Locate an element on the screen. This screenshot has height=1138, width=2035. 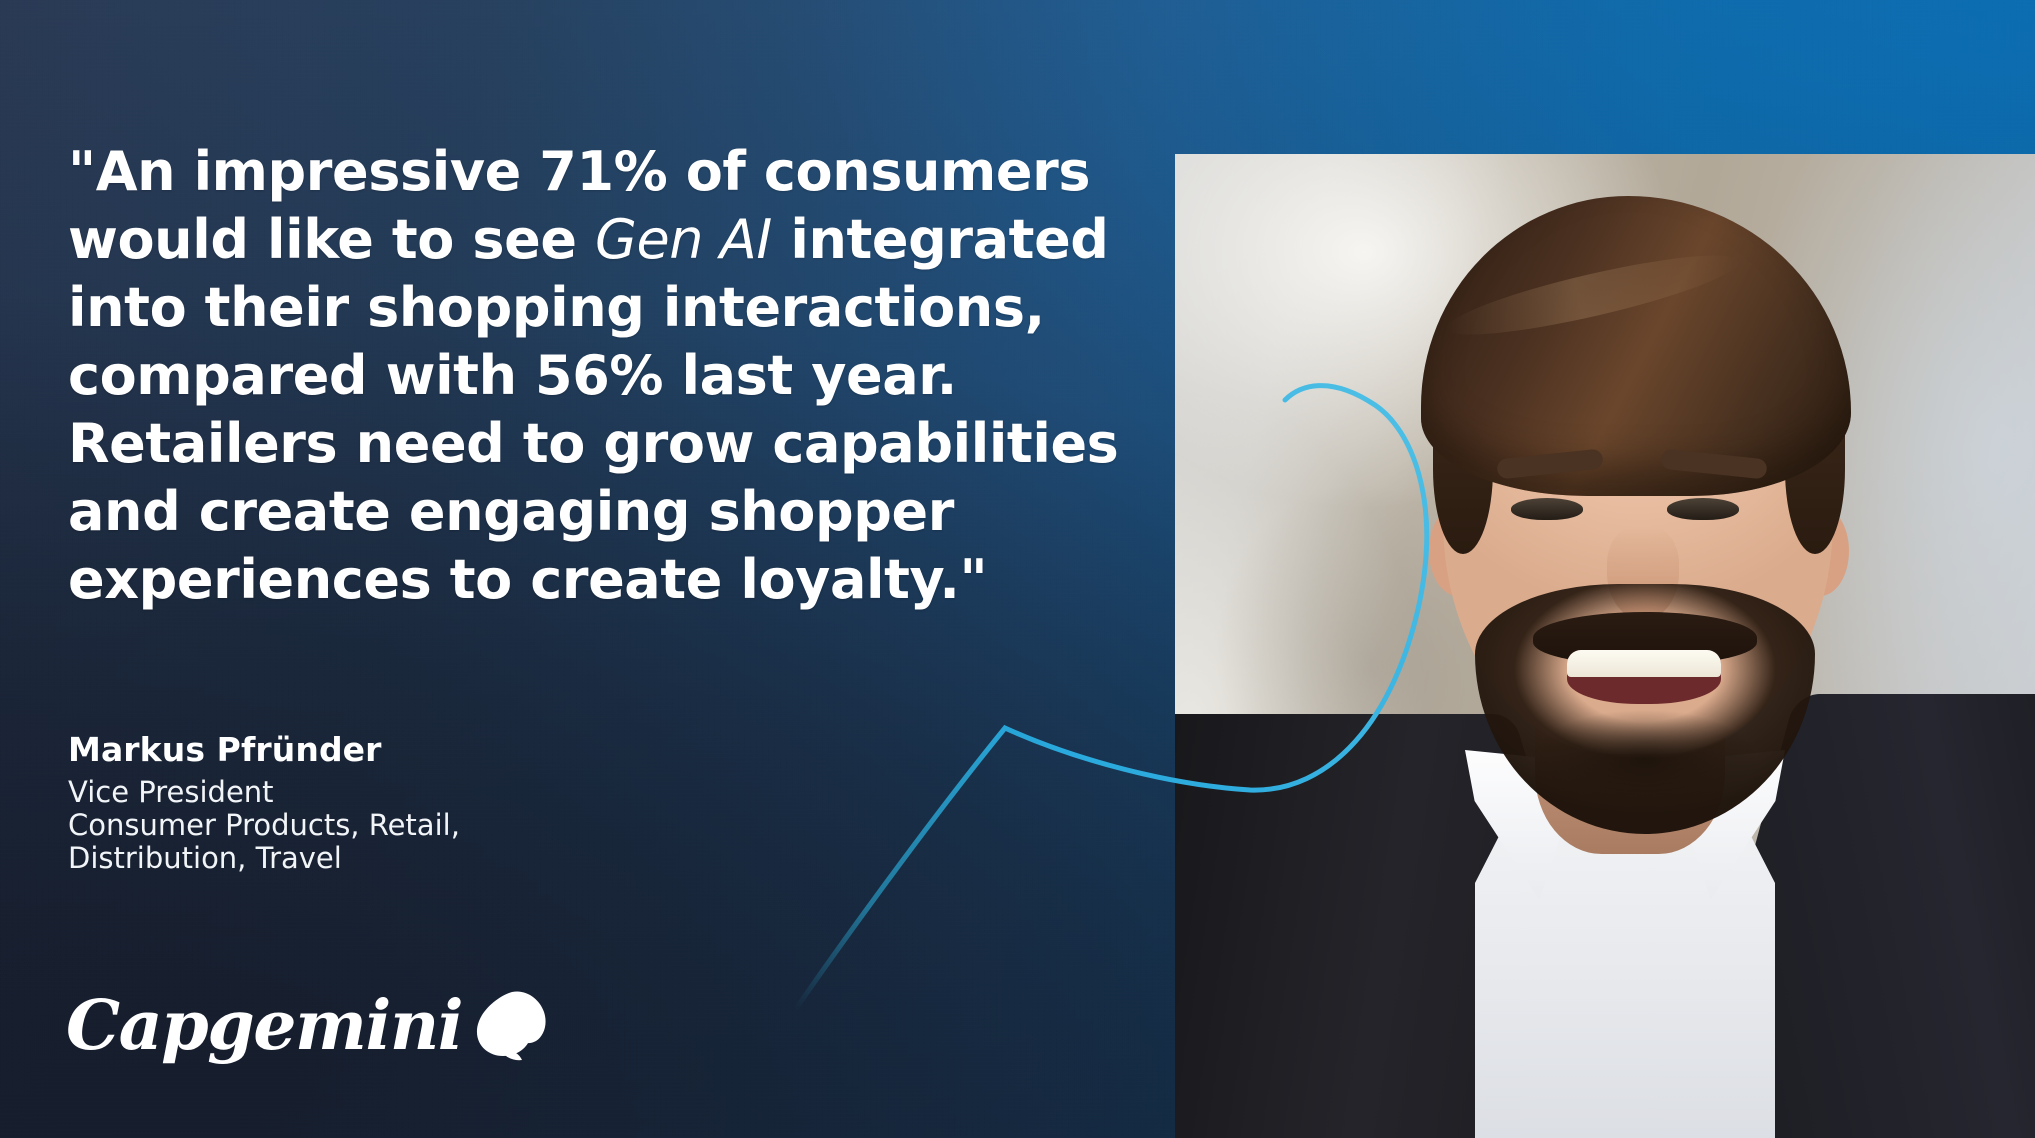
speaker-name: Markus Pfründer is located at coordinates (225, 749).